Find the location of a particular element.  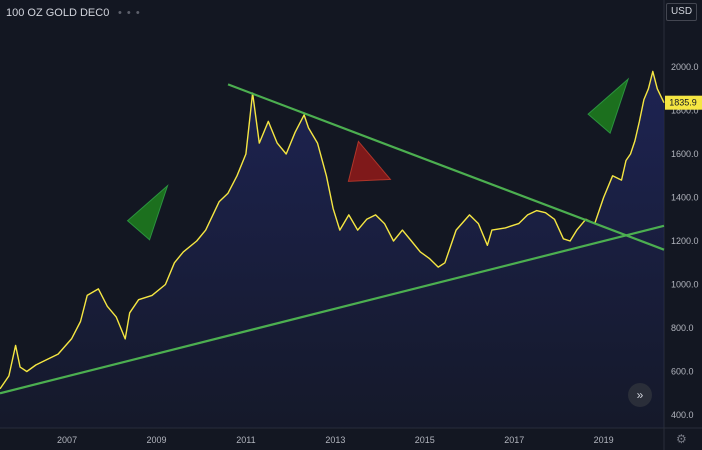

x-tick-label: 2019 is located at coordinates (604, 440).